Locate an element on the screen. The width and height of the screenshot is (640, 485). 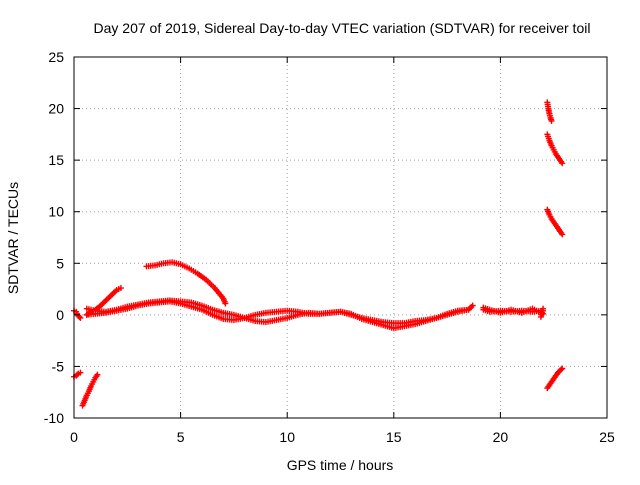
x-tick-label: 25 is located at coordinates (607, 437).